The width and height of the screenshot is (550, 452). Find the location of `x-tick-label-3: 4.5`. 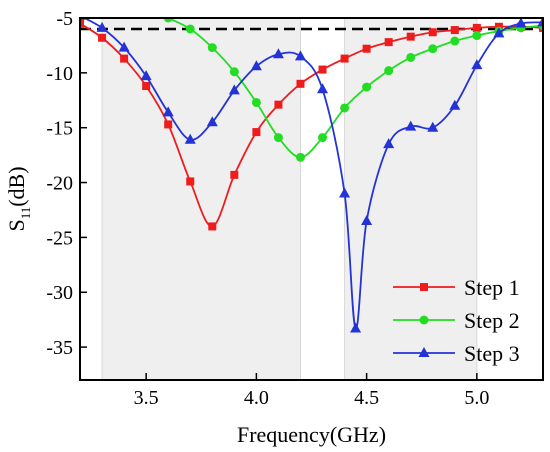

x-tick-label-3: 4.5 is located at coordinates (366, 398).